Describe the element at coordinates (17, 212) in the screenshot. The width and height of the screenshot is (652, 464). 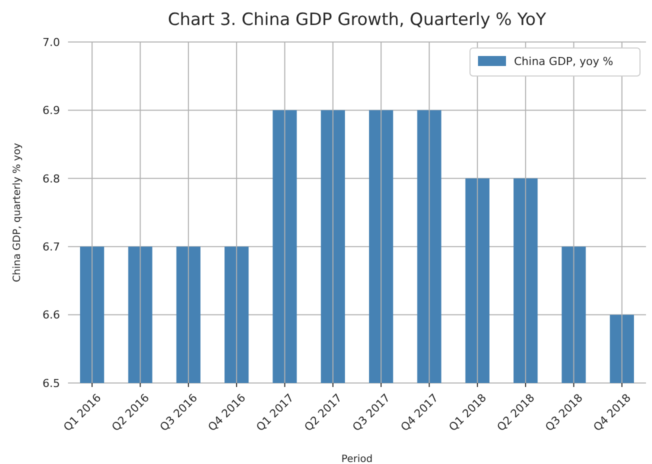
I see `y-axis-title: China GDP, quarterly % yoy` at that location.